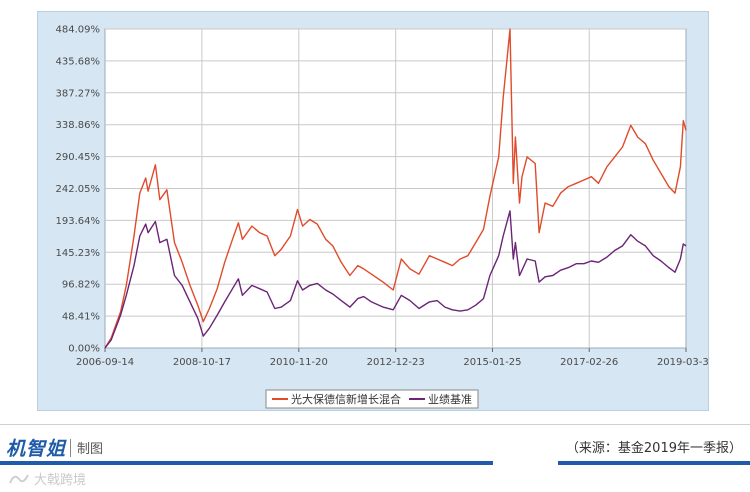 This screenshot has height=492, width=750. I want to click on y-tick-label: 193.64%, so click(78, 221).